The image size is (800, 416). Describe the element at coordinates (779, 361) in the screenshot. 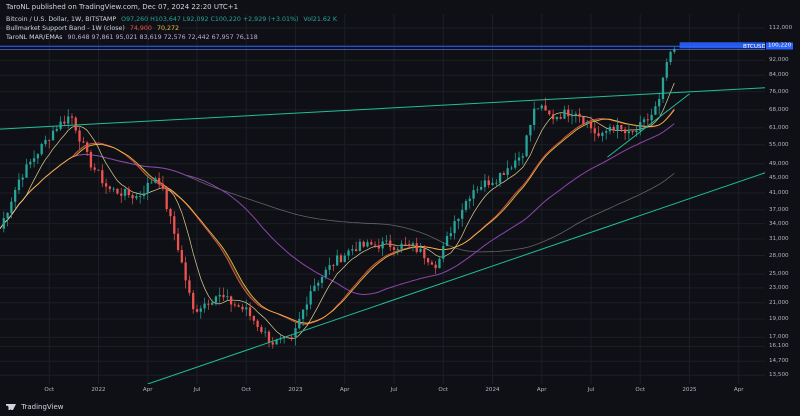

I see `price-tick-label: 14,700` at that location.